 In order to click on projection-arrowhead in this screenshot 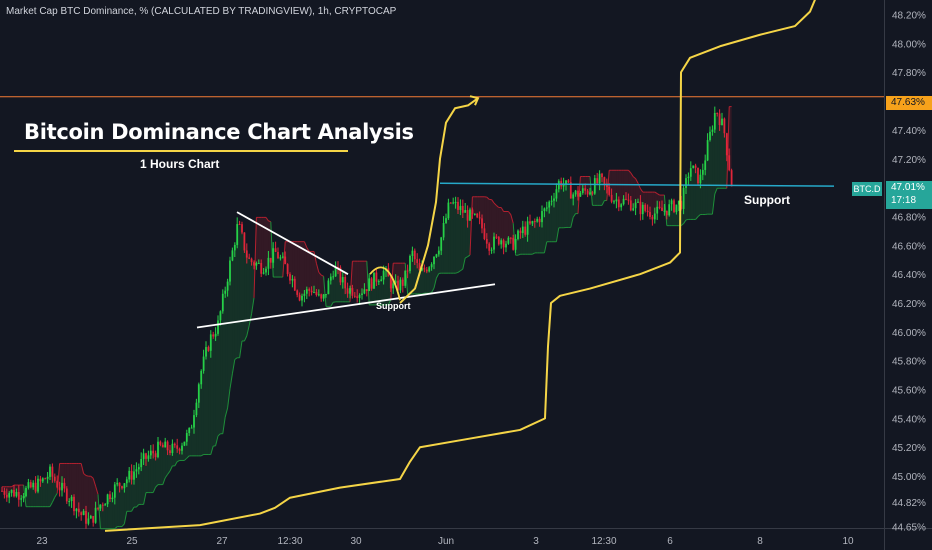, I will do `click(474, 100)`.